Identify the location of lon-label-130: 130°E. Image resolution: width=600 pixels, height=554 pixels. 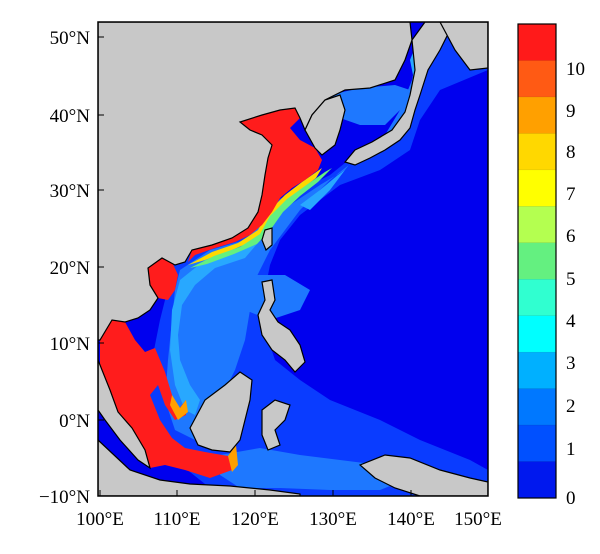
(333, 519).